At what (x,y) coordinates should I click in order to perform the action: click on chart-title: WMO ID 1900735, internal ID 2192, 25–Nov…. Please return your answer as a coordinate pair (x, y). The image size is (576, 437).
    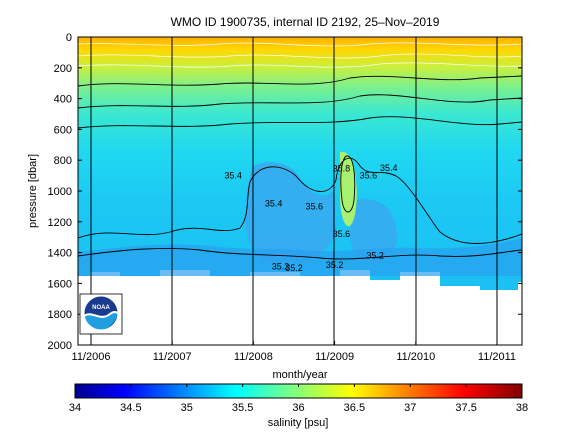
    Looking at the image, I should click on (305, 22).